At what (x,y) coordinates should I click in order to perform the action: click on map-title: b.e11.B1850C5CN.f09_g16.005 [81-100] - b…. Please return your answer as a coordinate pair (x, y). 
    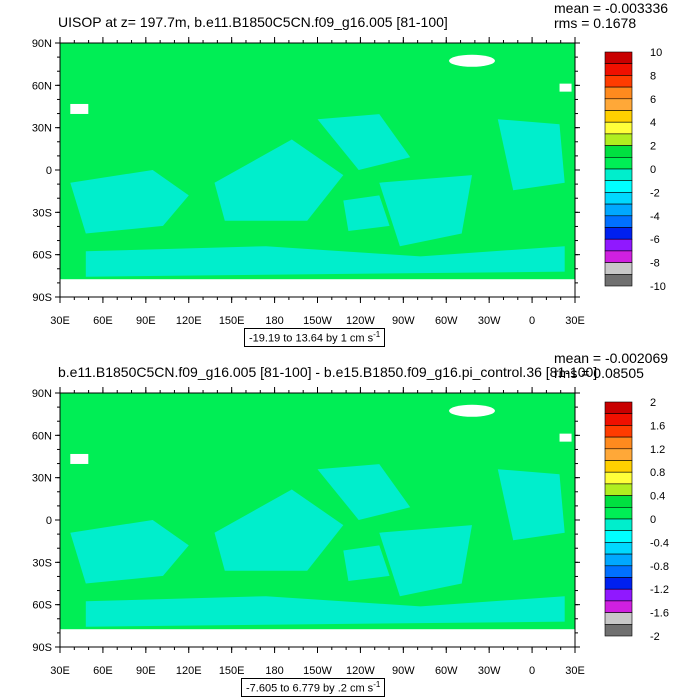
    Looking at the image, I should click on (328, 372).